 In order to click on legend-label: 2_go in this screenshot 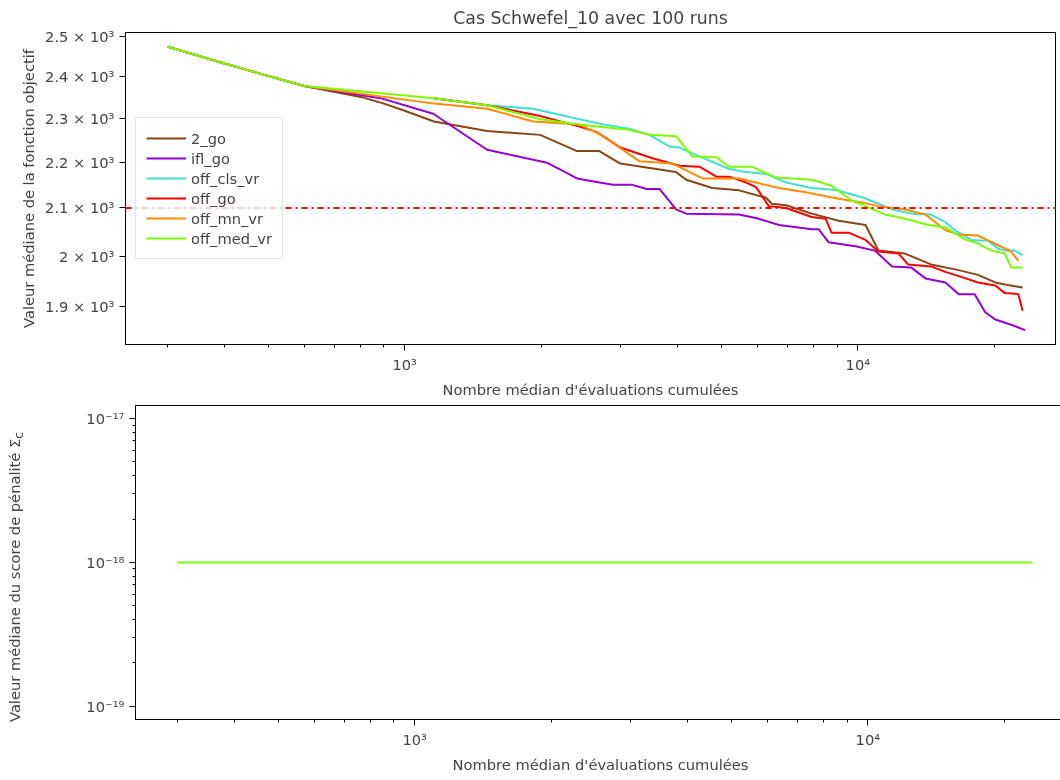, I will do `click(208, 138)`.